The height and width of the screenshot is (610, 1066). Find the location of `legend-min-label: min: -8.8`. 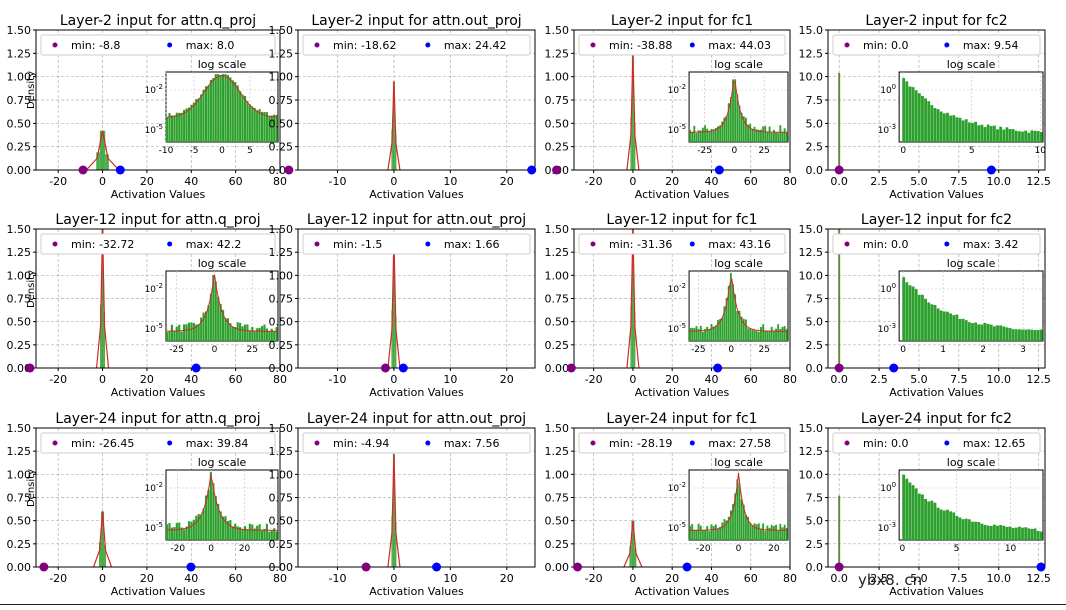

legend-min-label: min: -8.8 is located at coordinates (95, 45).